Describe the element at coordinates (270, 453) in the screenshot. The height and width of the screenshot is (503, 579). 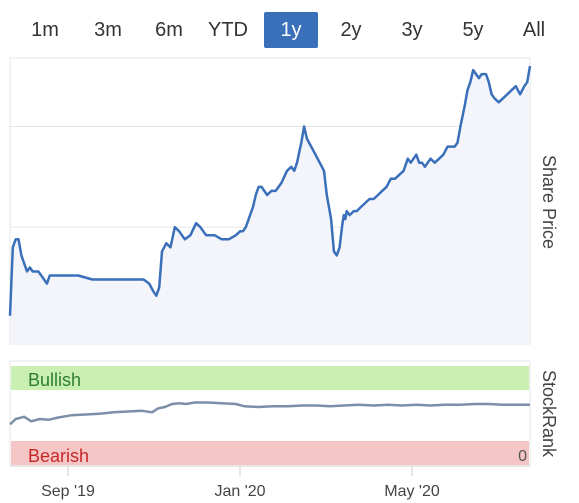
I see `bearish-band` at that location.